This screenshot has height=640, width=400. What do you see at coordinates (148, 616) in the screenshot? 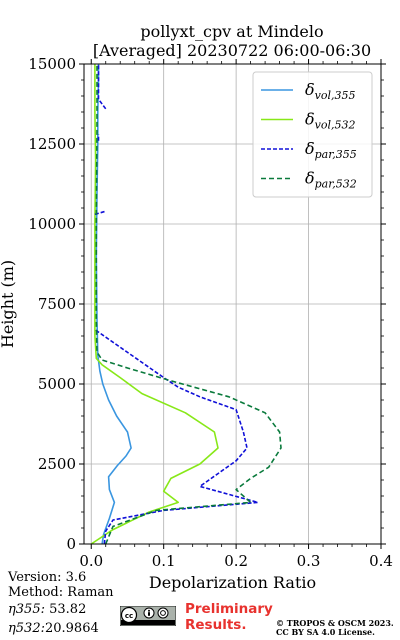
I see `cc-by-sa-license-icon: cc` at bounding box center [148, 616].